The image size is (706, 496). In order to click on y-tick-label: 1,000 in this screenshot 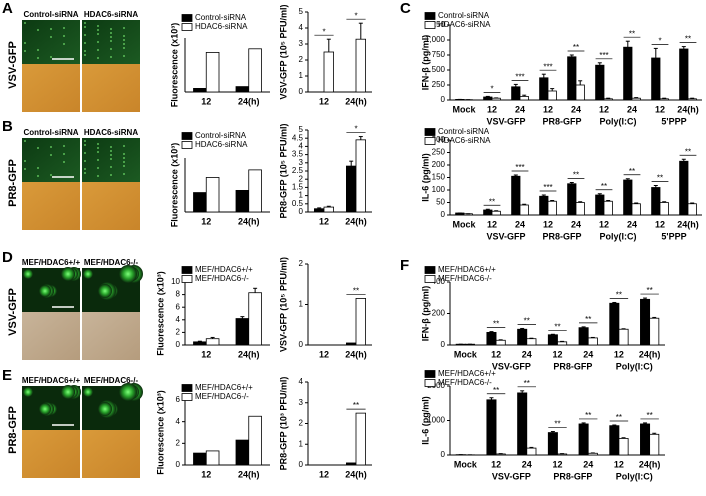, I will do `click(435, 39)`.